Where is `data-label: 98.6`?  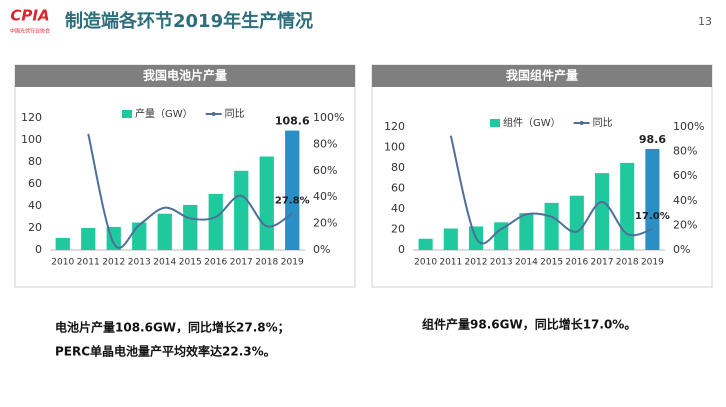
data-label: 98.6 is located at coordinates (652, 139).